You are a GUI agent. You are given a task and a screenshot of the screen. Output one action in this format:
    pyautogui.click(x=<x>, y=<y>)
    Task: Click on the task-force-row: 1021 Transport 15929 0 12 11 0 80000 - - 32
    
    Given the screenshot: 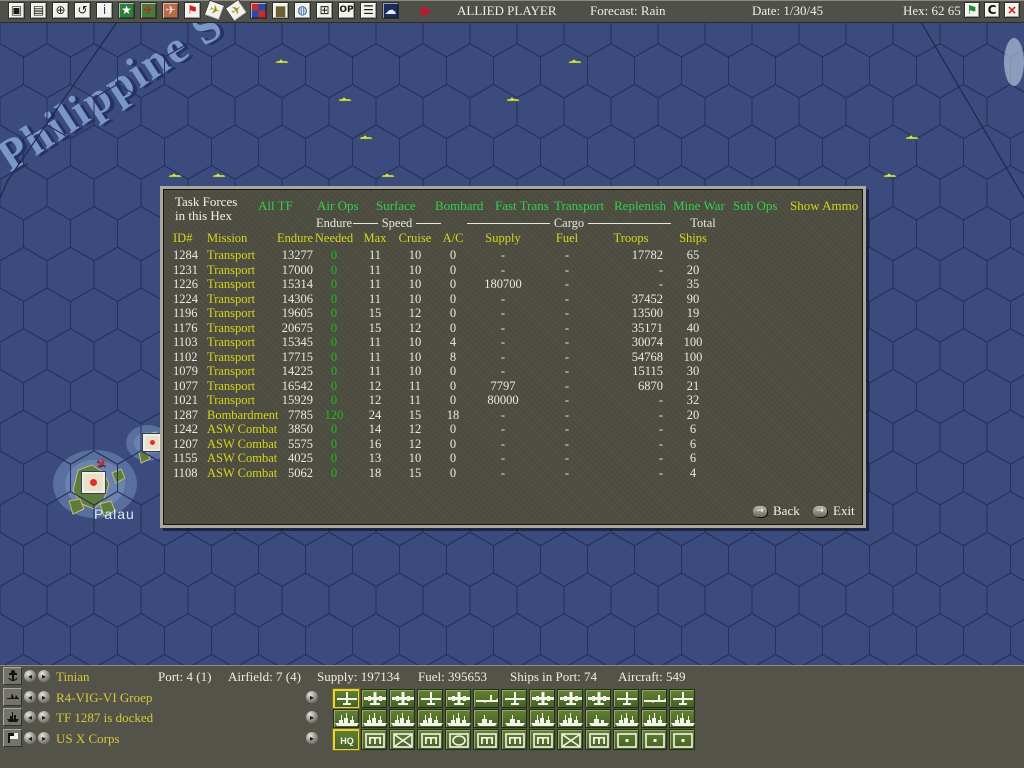 What is the action you would take?
    pyautogui.click(x=513, y=400)
    